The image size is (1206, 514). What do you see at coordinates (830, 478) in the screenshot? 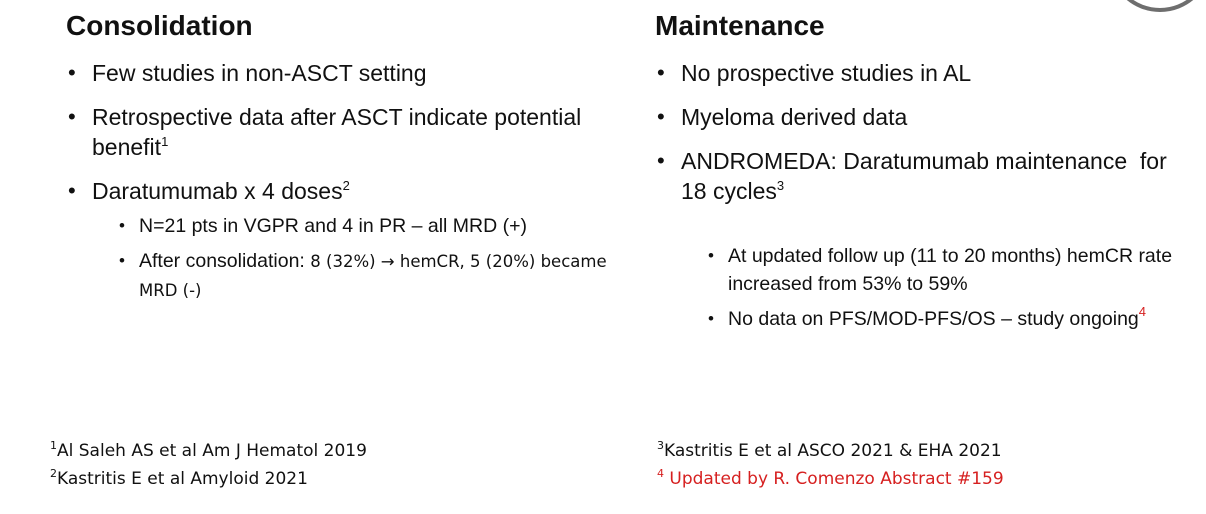
I see `reference-item-highlighted: 4 Updated by R. Comenzo Abstract #159` at bounding box center [830, 478].